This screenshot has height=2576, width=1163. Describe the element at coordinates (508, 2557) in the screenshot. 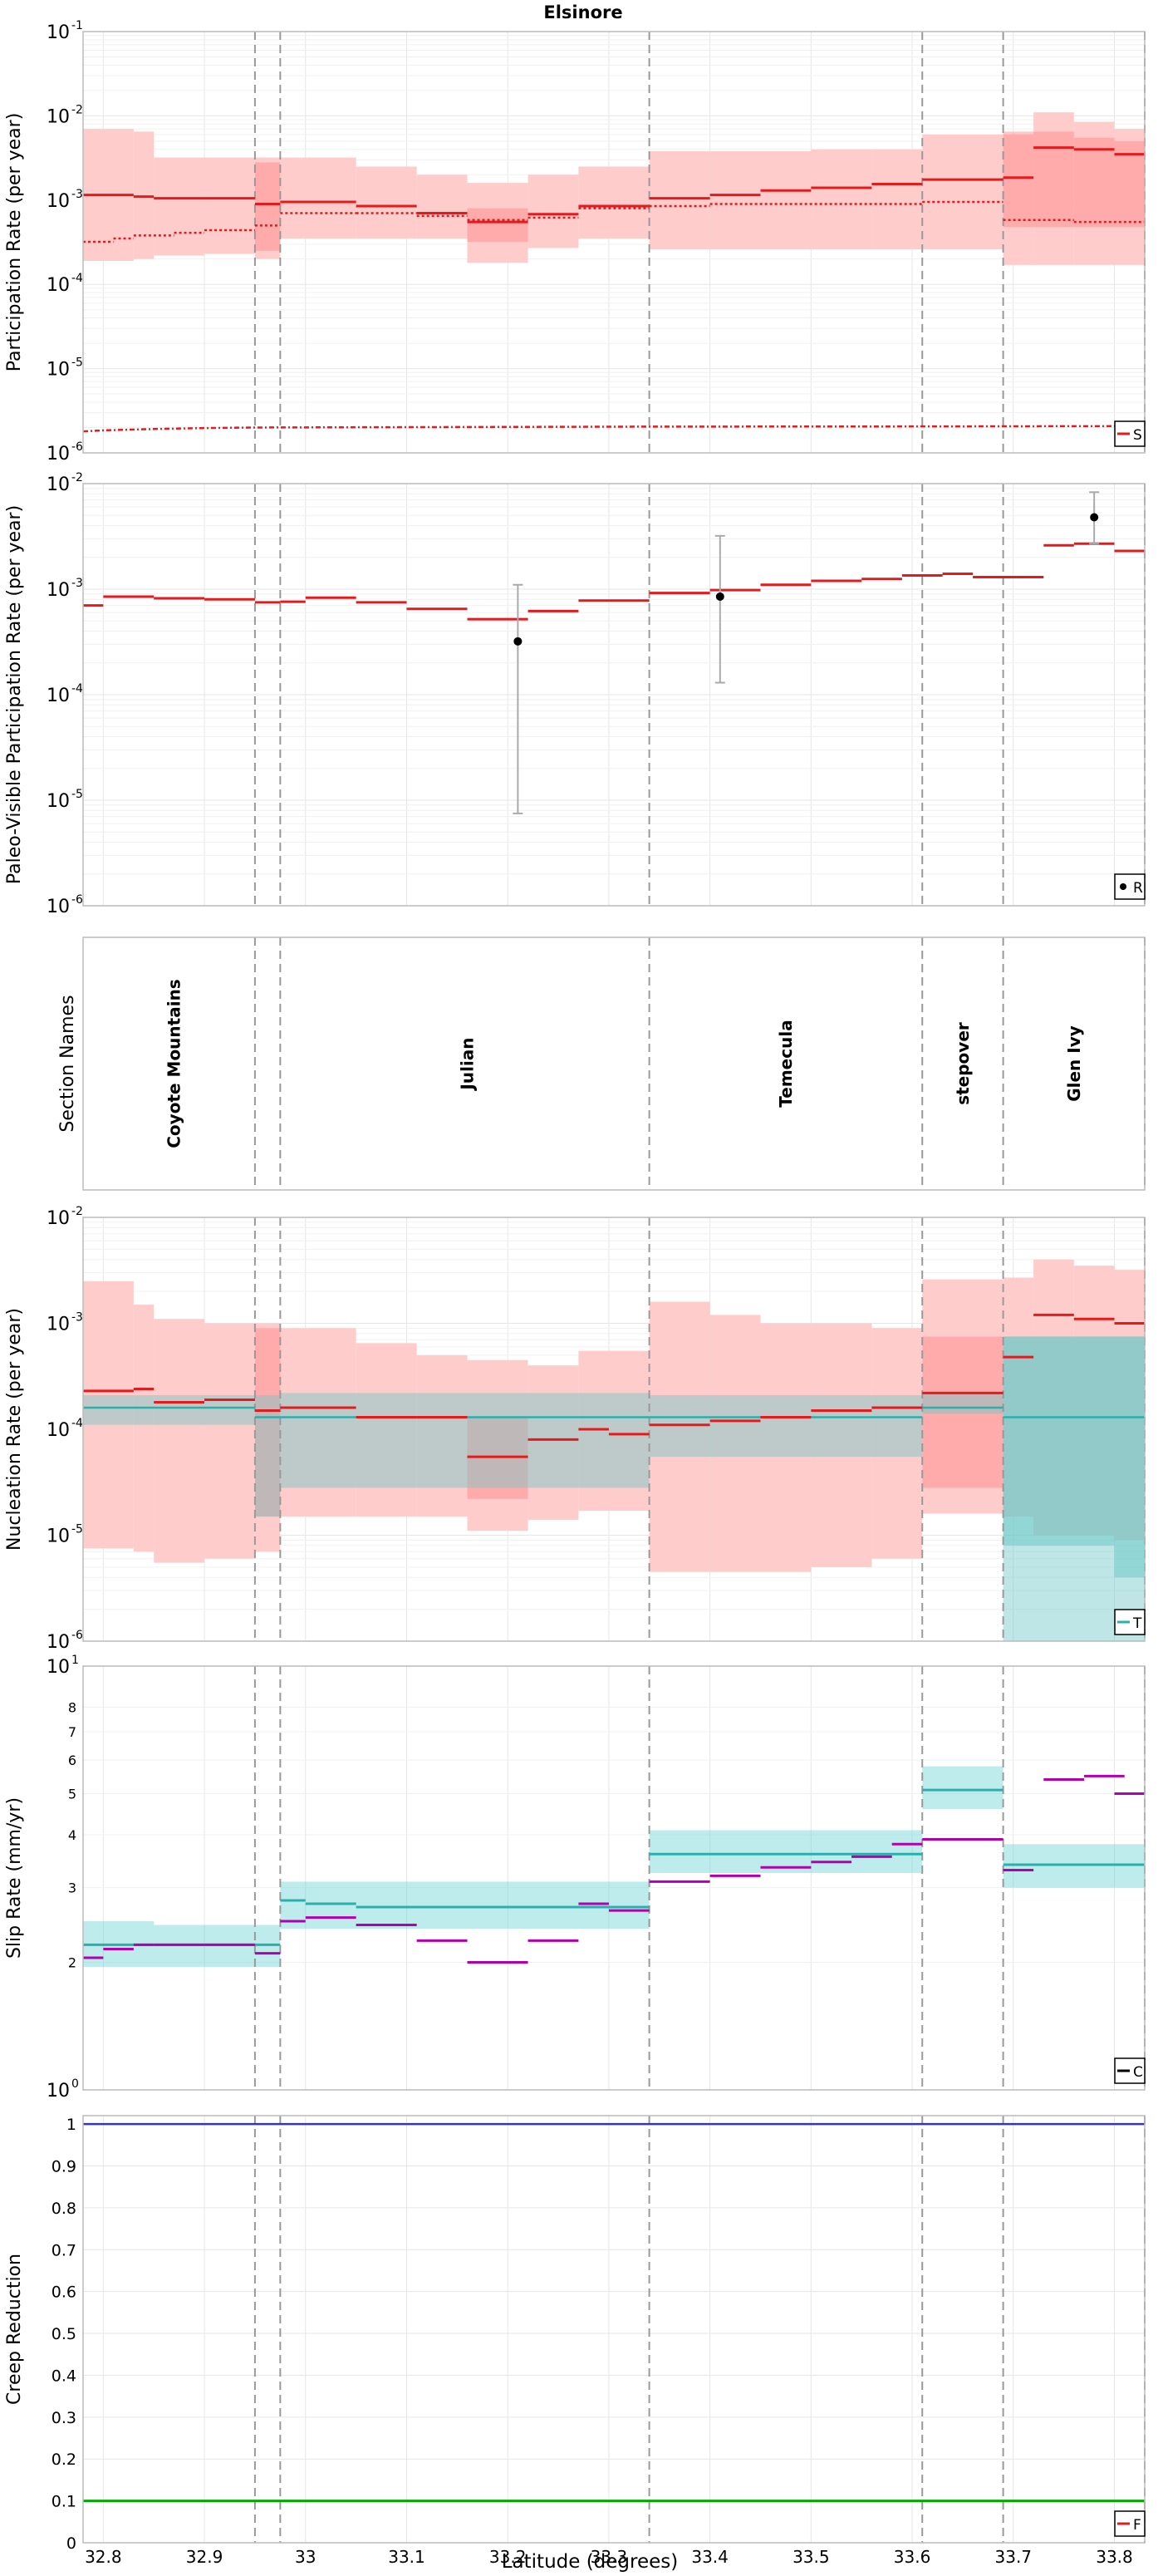

I see `x-tick-label: 33.2` at that location.